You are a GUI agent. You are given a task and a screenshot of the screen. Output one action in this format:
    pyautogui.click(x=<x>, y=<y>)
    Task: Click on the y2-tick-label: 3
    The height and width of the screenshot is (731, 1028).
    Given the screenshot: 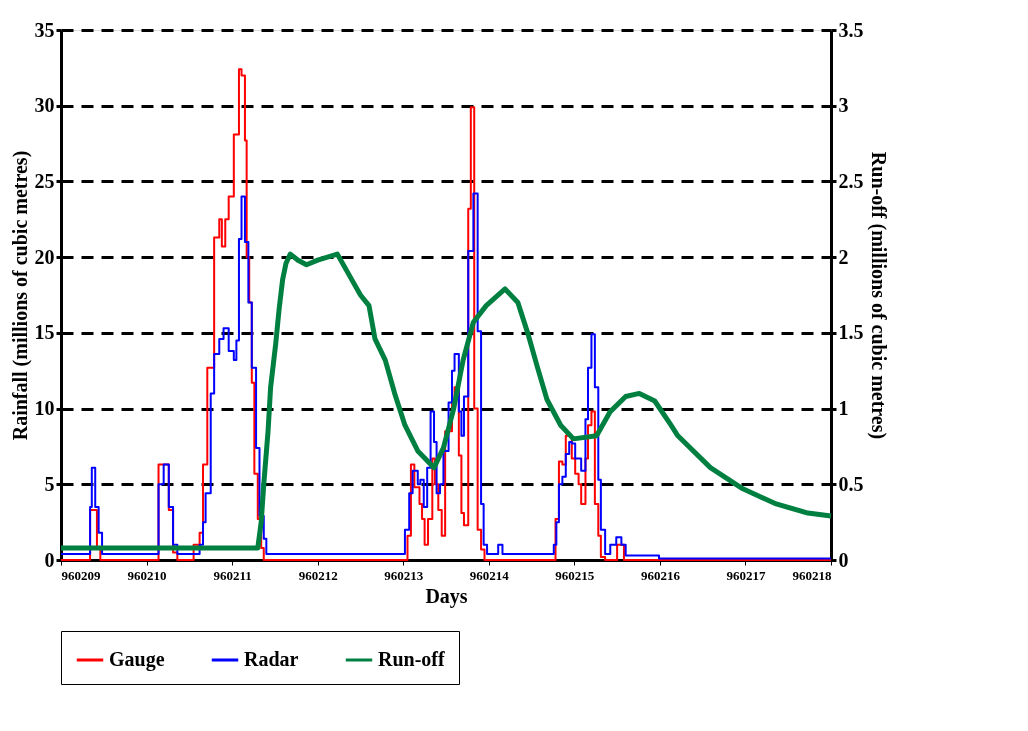 What is the action you would take?
    pyautogui.click(x=843, y=105)
    